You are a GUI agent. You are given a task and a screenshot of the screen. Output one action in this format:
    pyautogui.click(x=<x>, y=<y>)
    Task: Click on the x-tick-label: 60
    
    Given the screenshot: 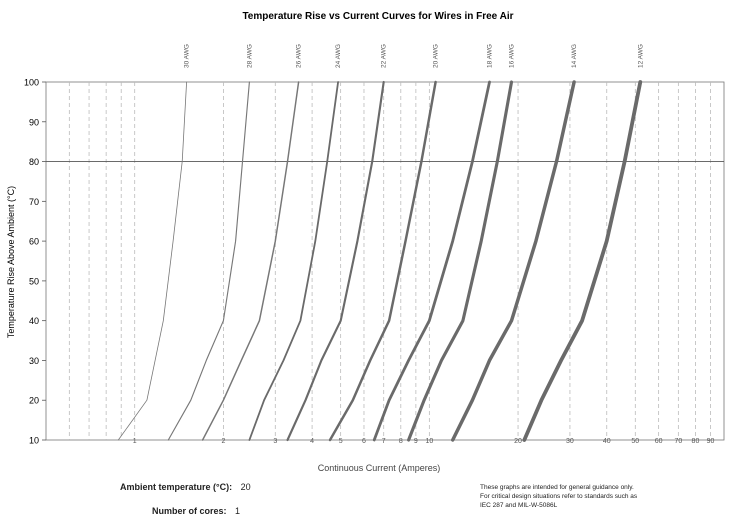 What is the action you would take?
    pyautogui.click(x=659, y=441)
    